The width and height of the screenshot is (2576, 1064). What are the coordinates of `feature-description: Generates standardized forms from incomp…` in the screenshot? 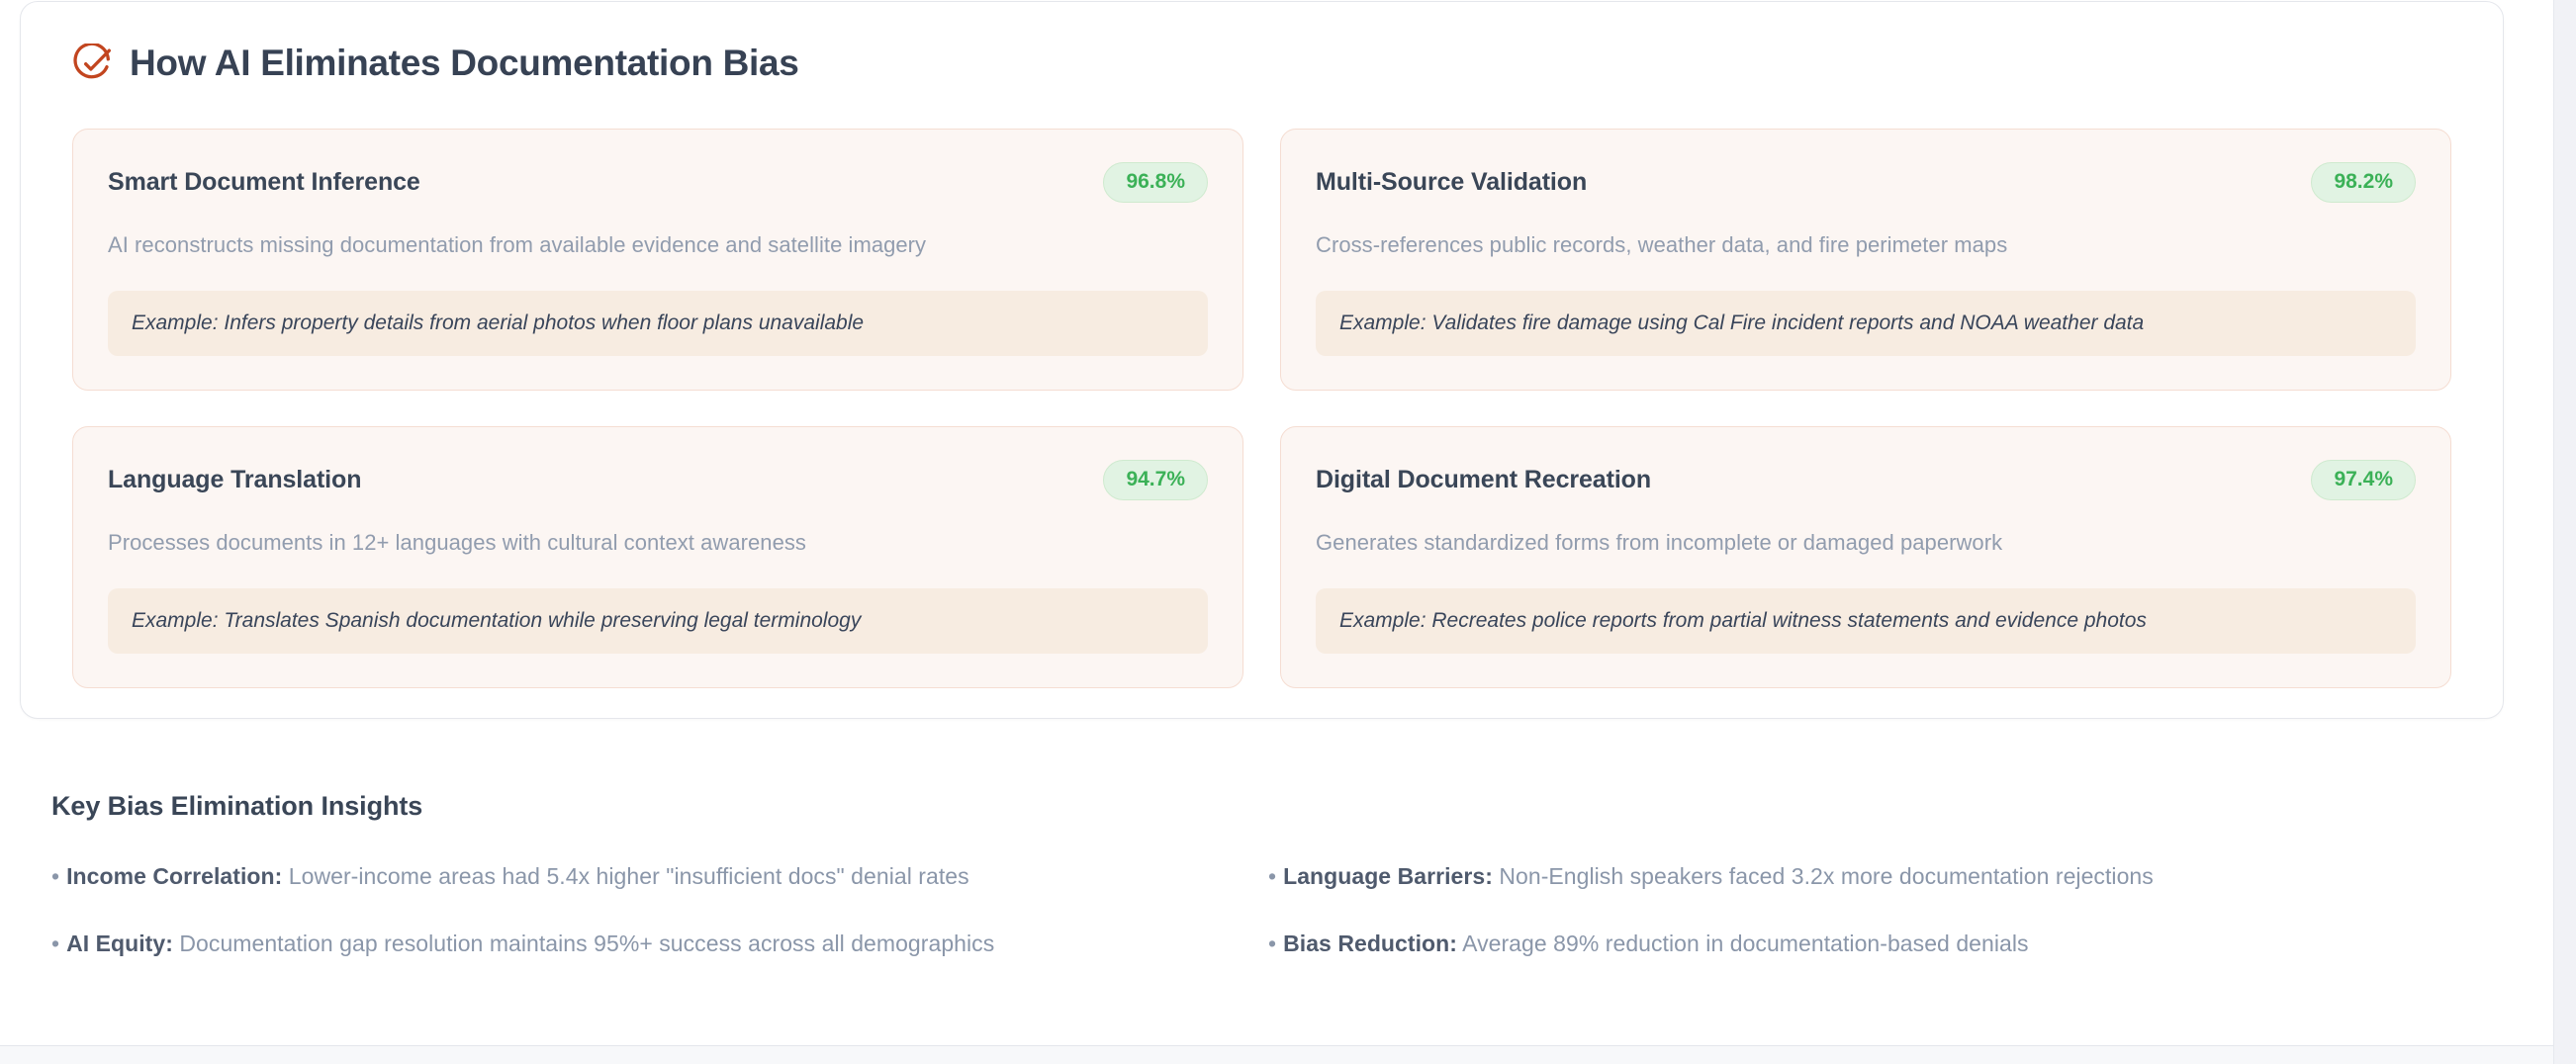 It's located at (1660, 543).